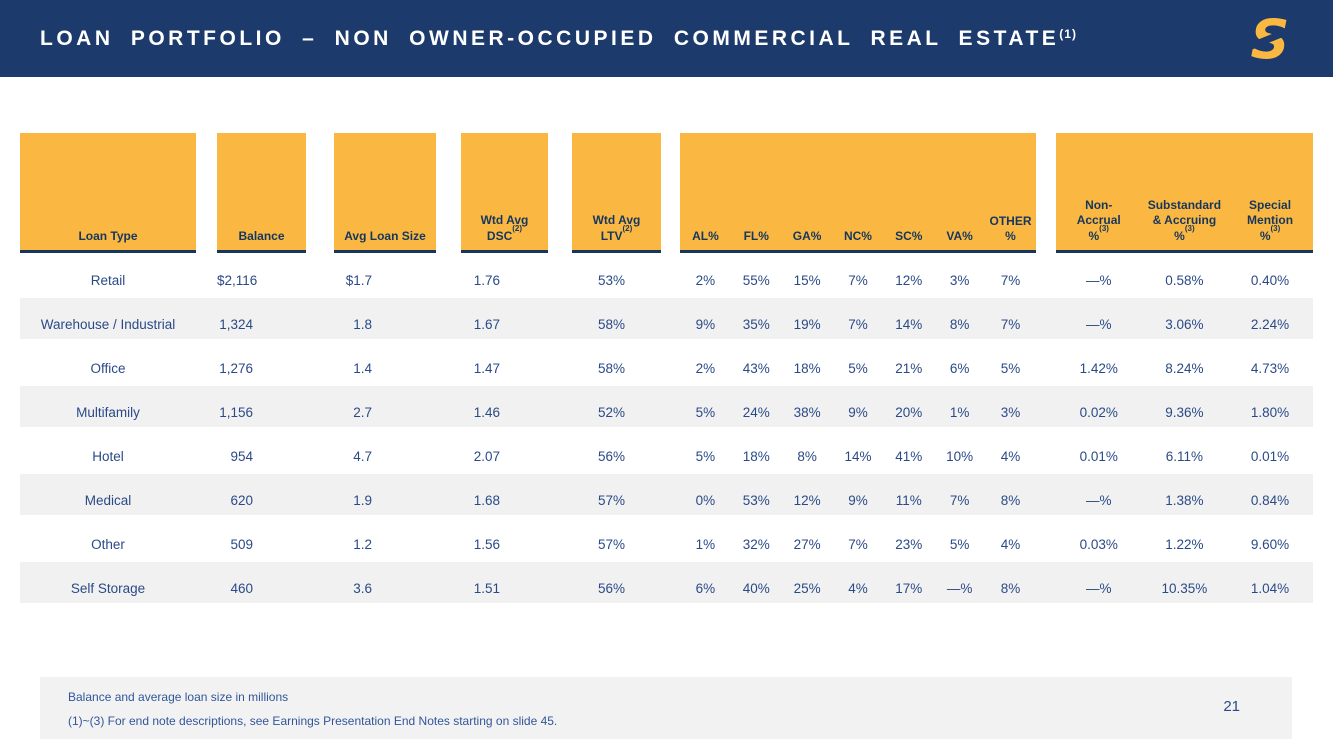 The image size is (1333, 749). I want to click on col-header-loan-type: Loan Type, so click(108, 193).